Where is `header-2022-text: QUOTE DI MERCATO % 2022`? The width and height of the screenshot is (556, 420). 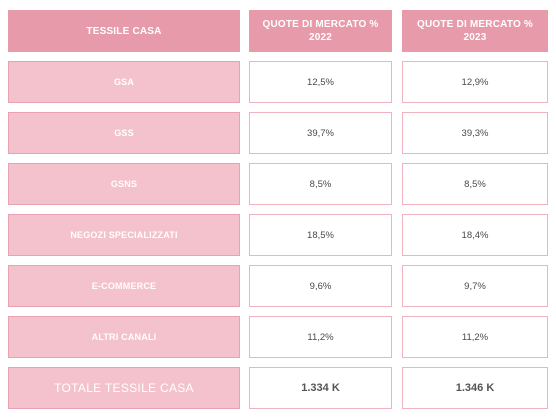
header-2022-text: QUOTE DI MERCATO % 2022 is located at coordinates (320, 31).